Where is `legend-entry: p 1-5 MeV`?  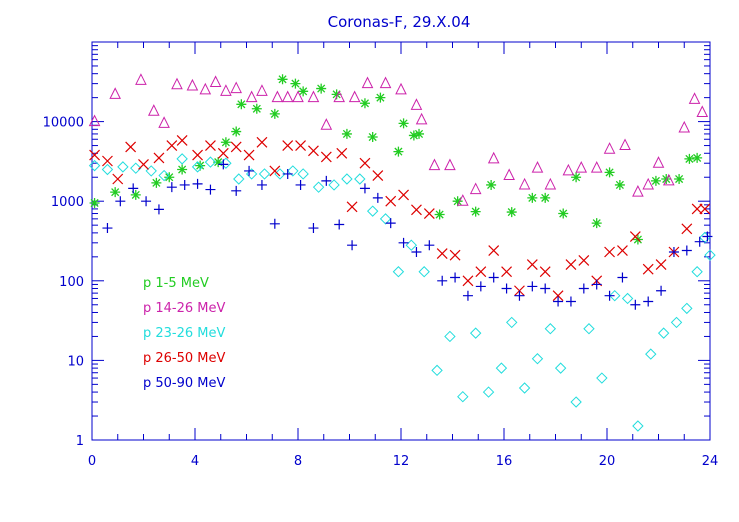 legend-entry: p 1-5 MeV is located at coordinates (176, 283).